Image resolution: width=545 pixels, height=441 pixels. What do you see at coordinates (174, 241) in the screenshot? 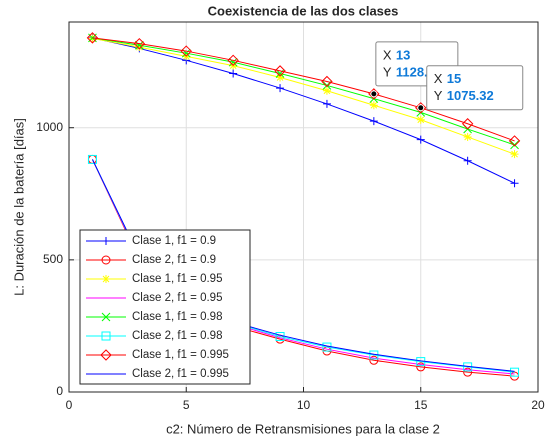
I see `legend-label: Clase 1, f1 = 0.9` at bounding box center [174, 241].